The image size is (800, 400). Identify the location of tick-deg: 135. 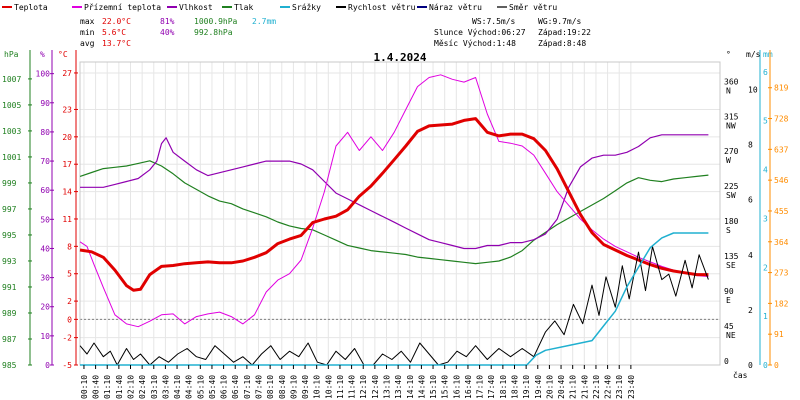
(731, 256).